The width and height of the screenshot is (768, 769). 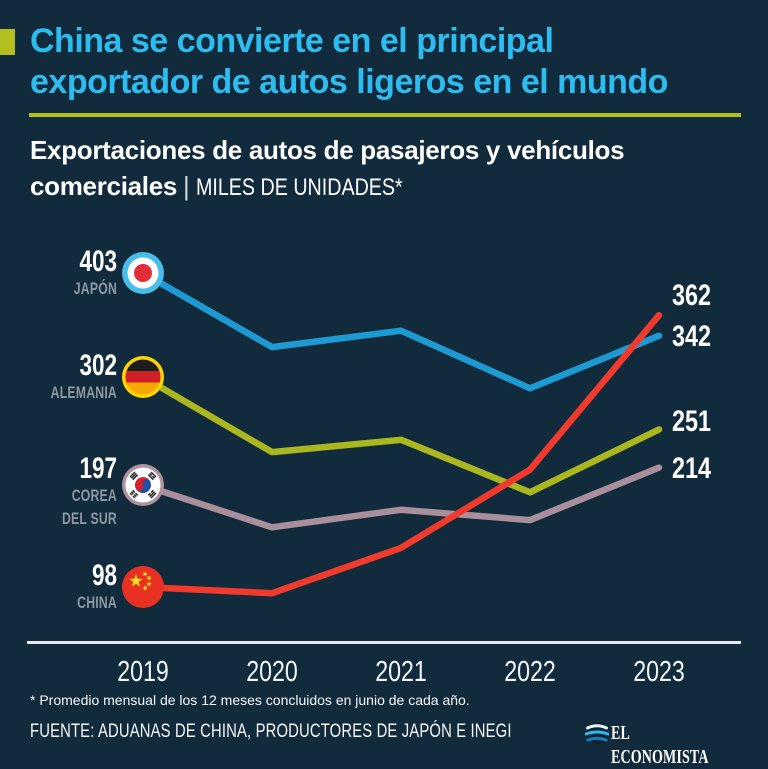 I want to click on south-korea-flag-icon, so click(x=143, y=485).